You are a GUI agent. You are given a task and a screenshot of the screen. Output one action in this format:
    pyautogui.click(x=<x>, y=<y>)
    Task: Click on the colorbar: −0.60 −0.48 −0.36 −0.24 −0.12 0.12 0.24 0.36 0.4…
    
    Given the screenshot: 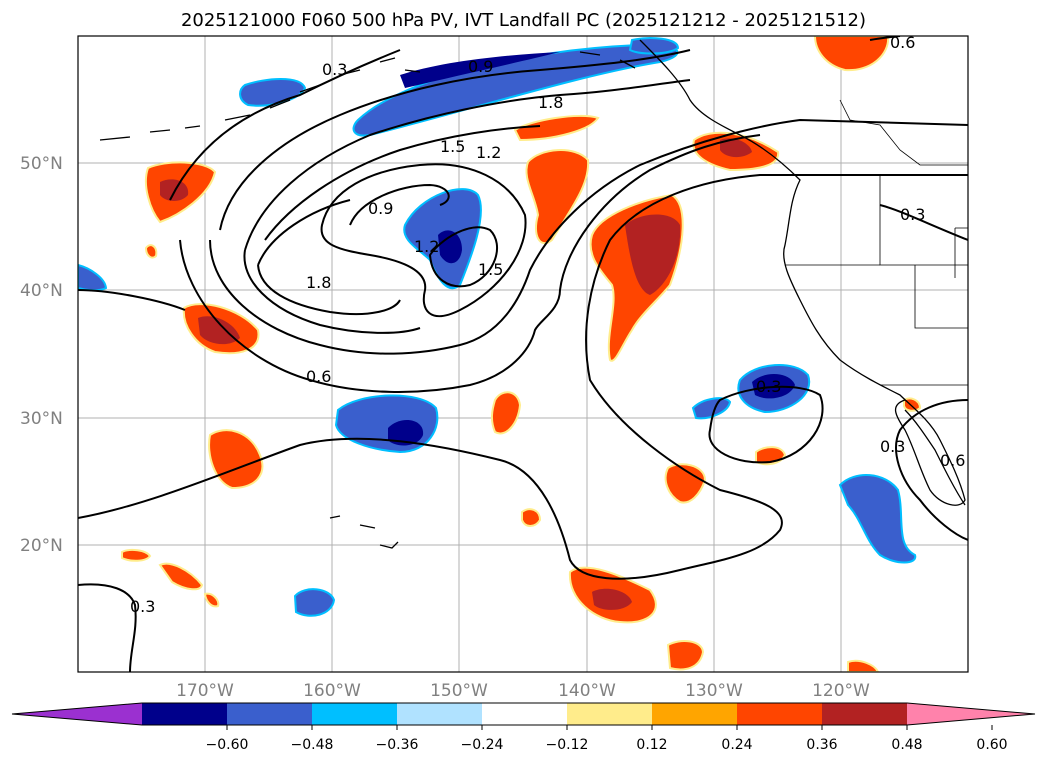 What is the action you would take?
    pyautogui.click(x=523, y=727)
    